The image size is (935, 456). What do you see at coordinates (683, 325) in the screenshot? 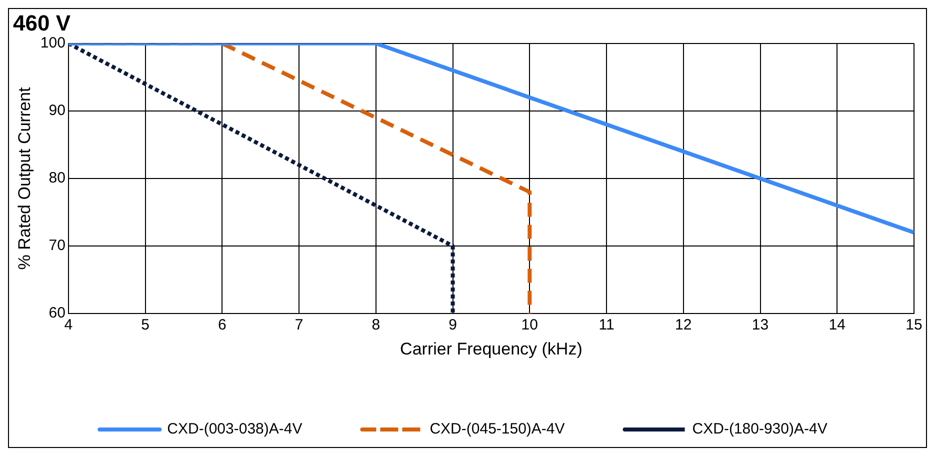
I see `x-tick-label: 12` at bounding box center [683, 325].